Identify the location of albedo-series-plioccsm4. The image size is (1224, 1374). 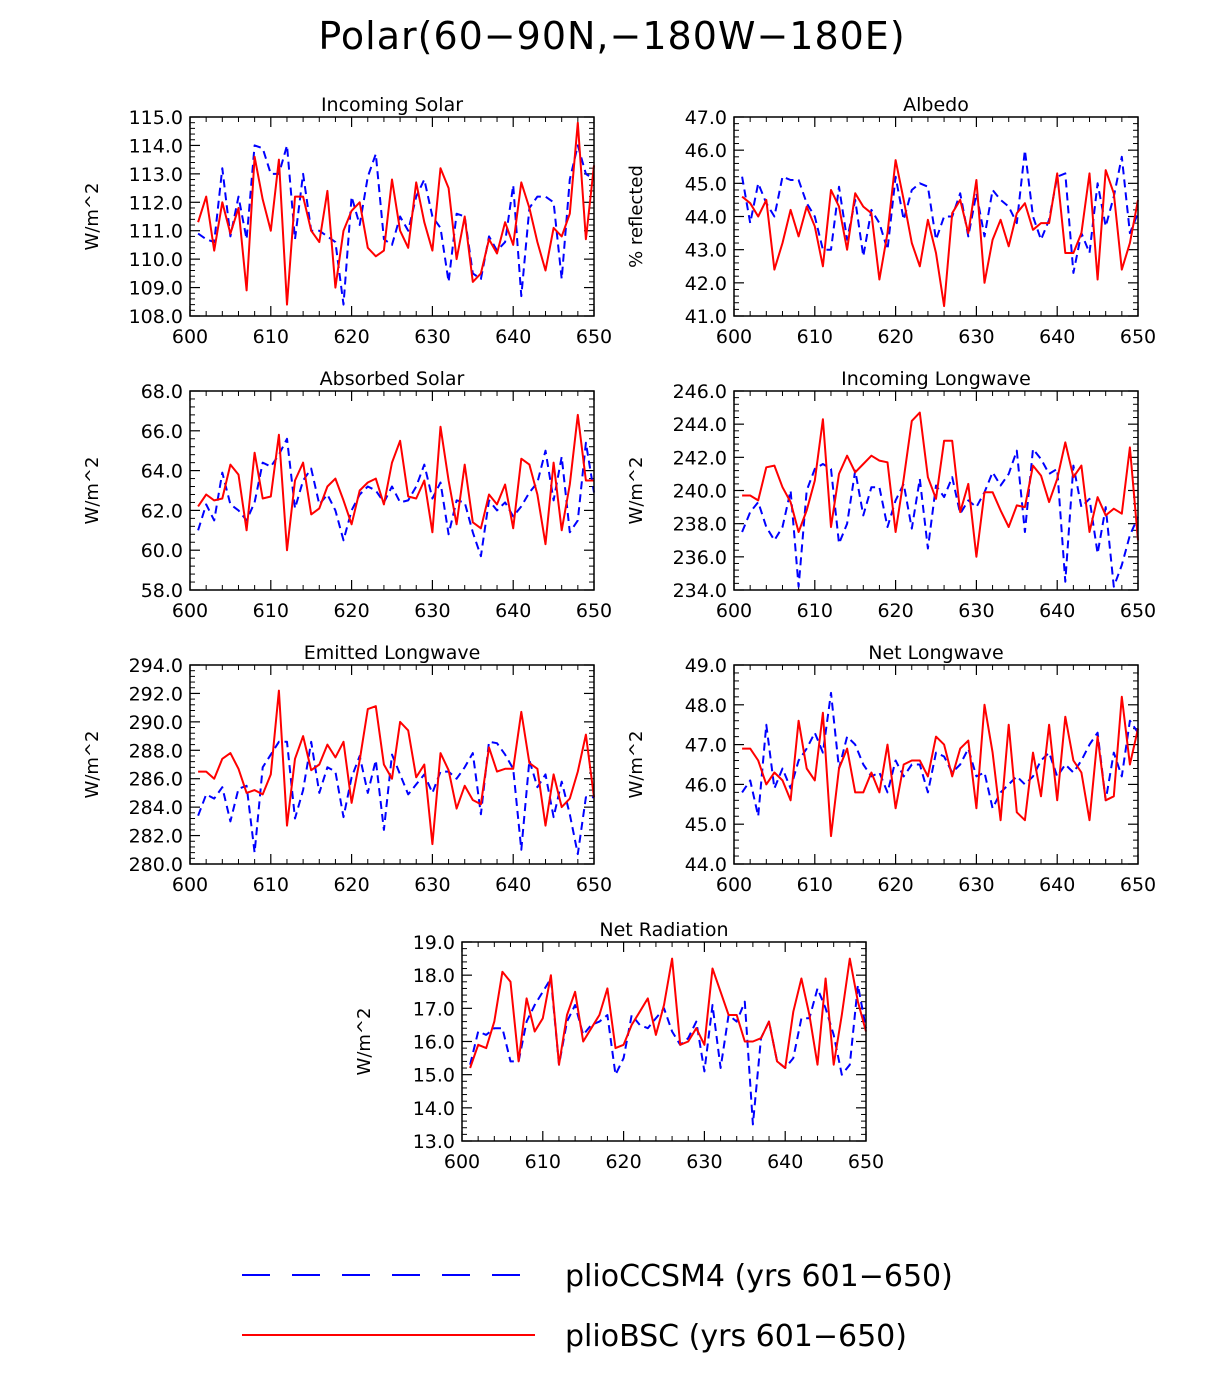
(940, 211).